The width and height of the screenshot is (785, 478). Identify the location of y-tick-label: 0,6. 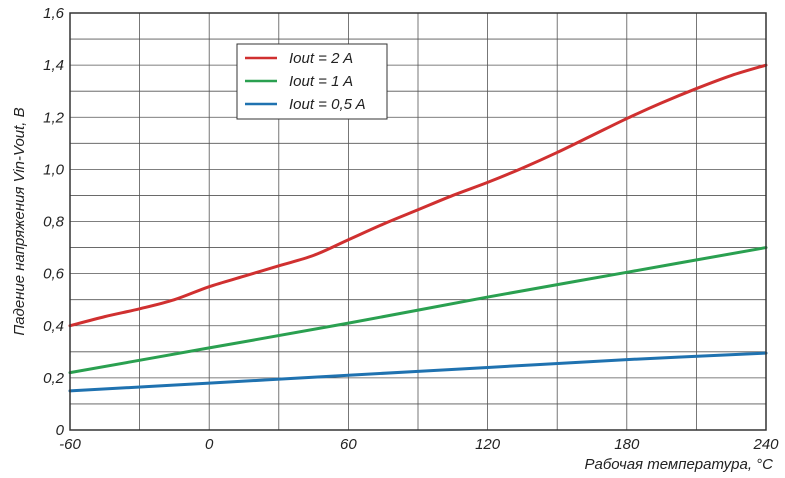
(54, 274).